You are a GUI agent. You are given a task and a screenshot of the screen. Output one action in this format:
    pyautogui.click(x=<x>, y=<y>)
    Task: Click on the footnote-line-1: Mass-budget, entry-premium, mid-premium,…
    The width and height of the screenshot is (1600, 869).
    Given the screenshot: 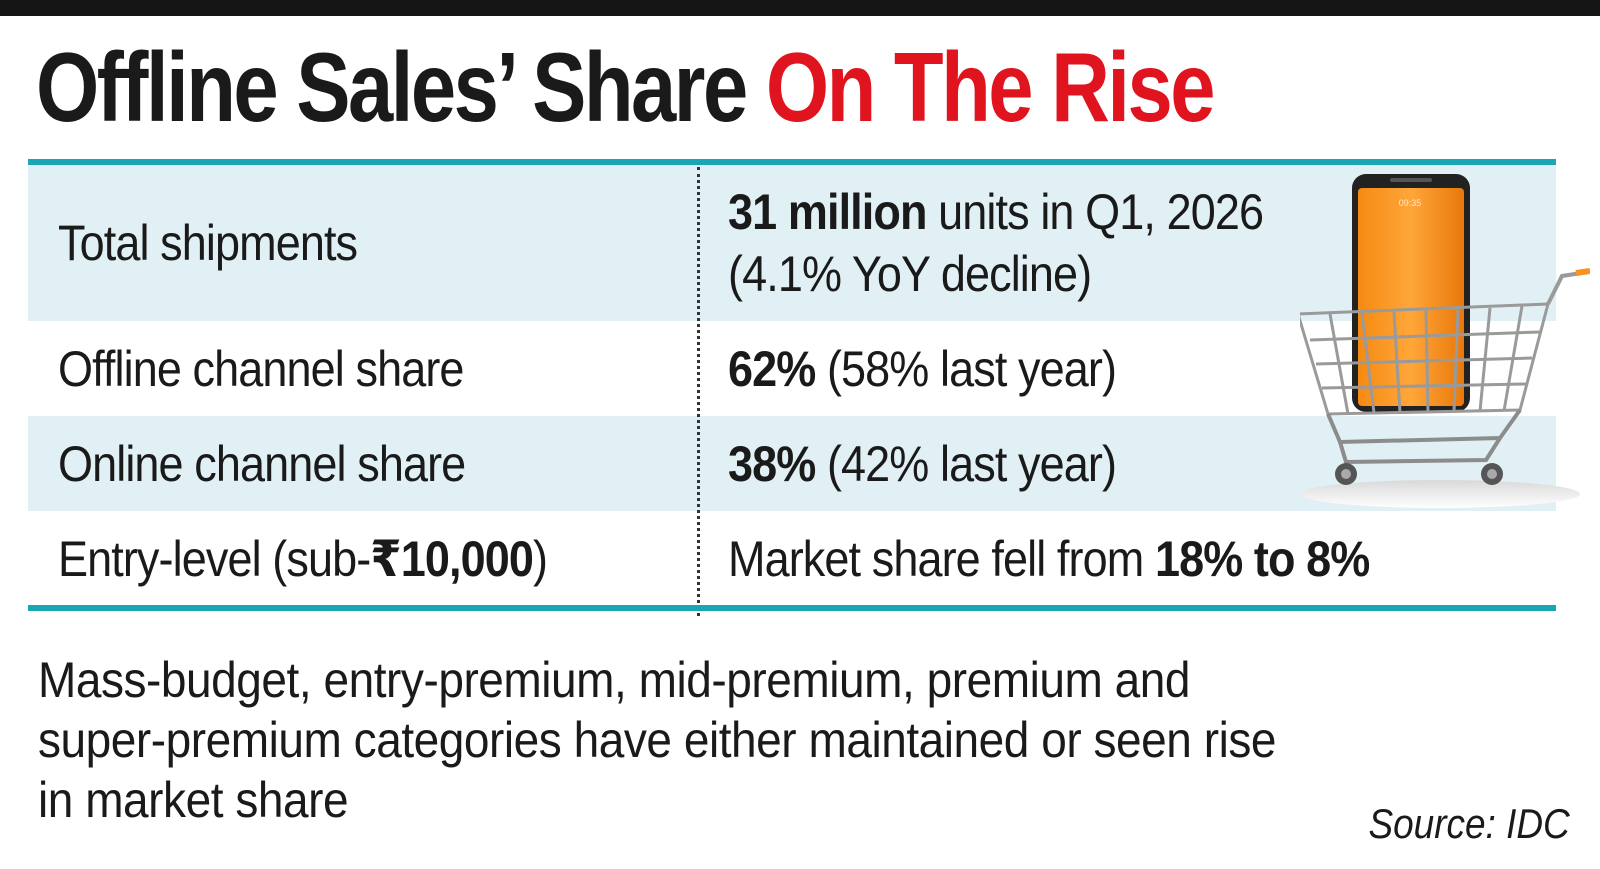 What is the action you would take?
    pyautogui.click(x=614, y=680)
    